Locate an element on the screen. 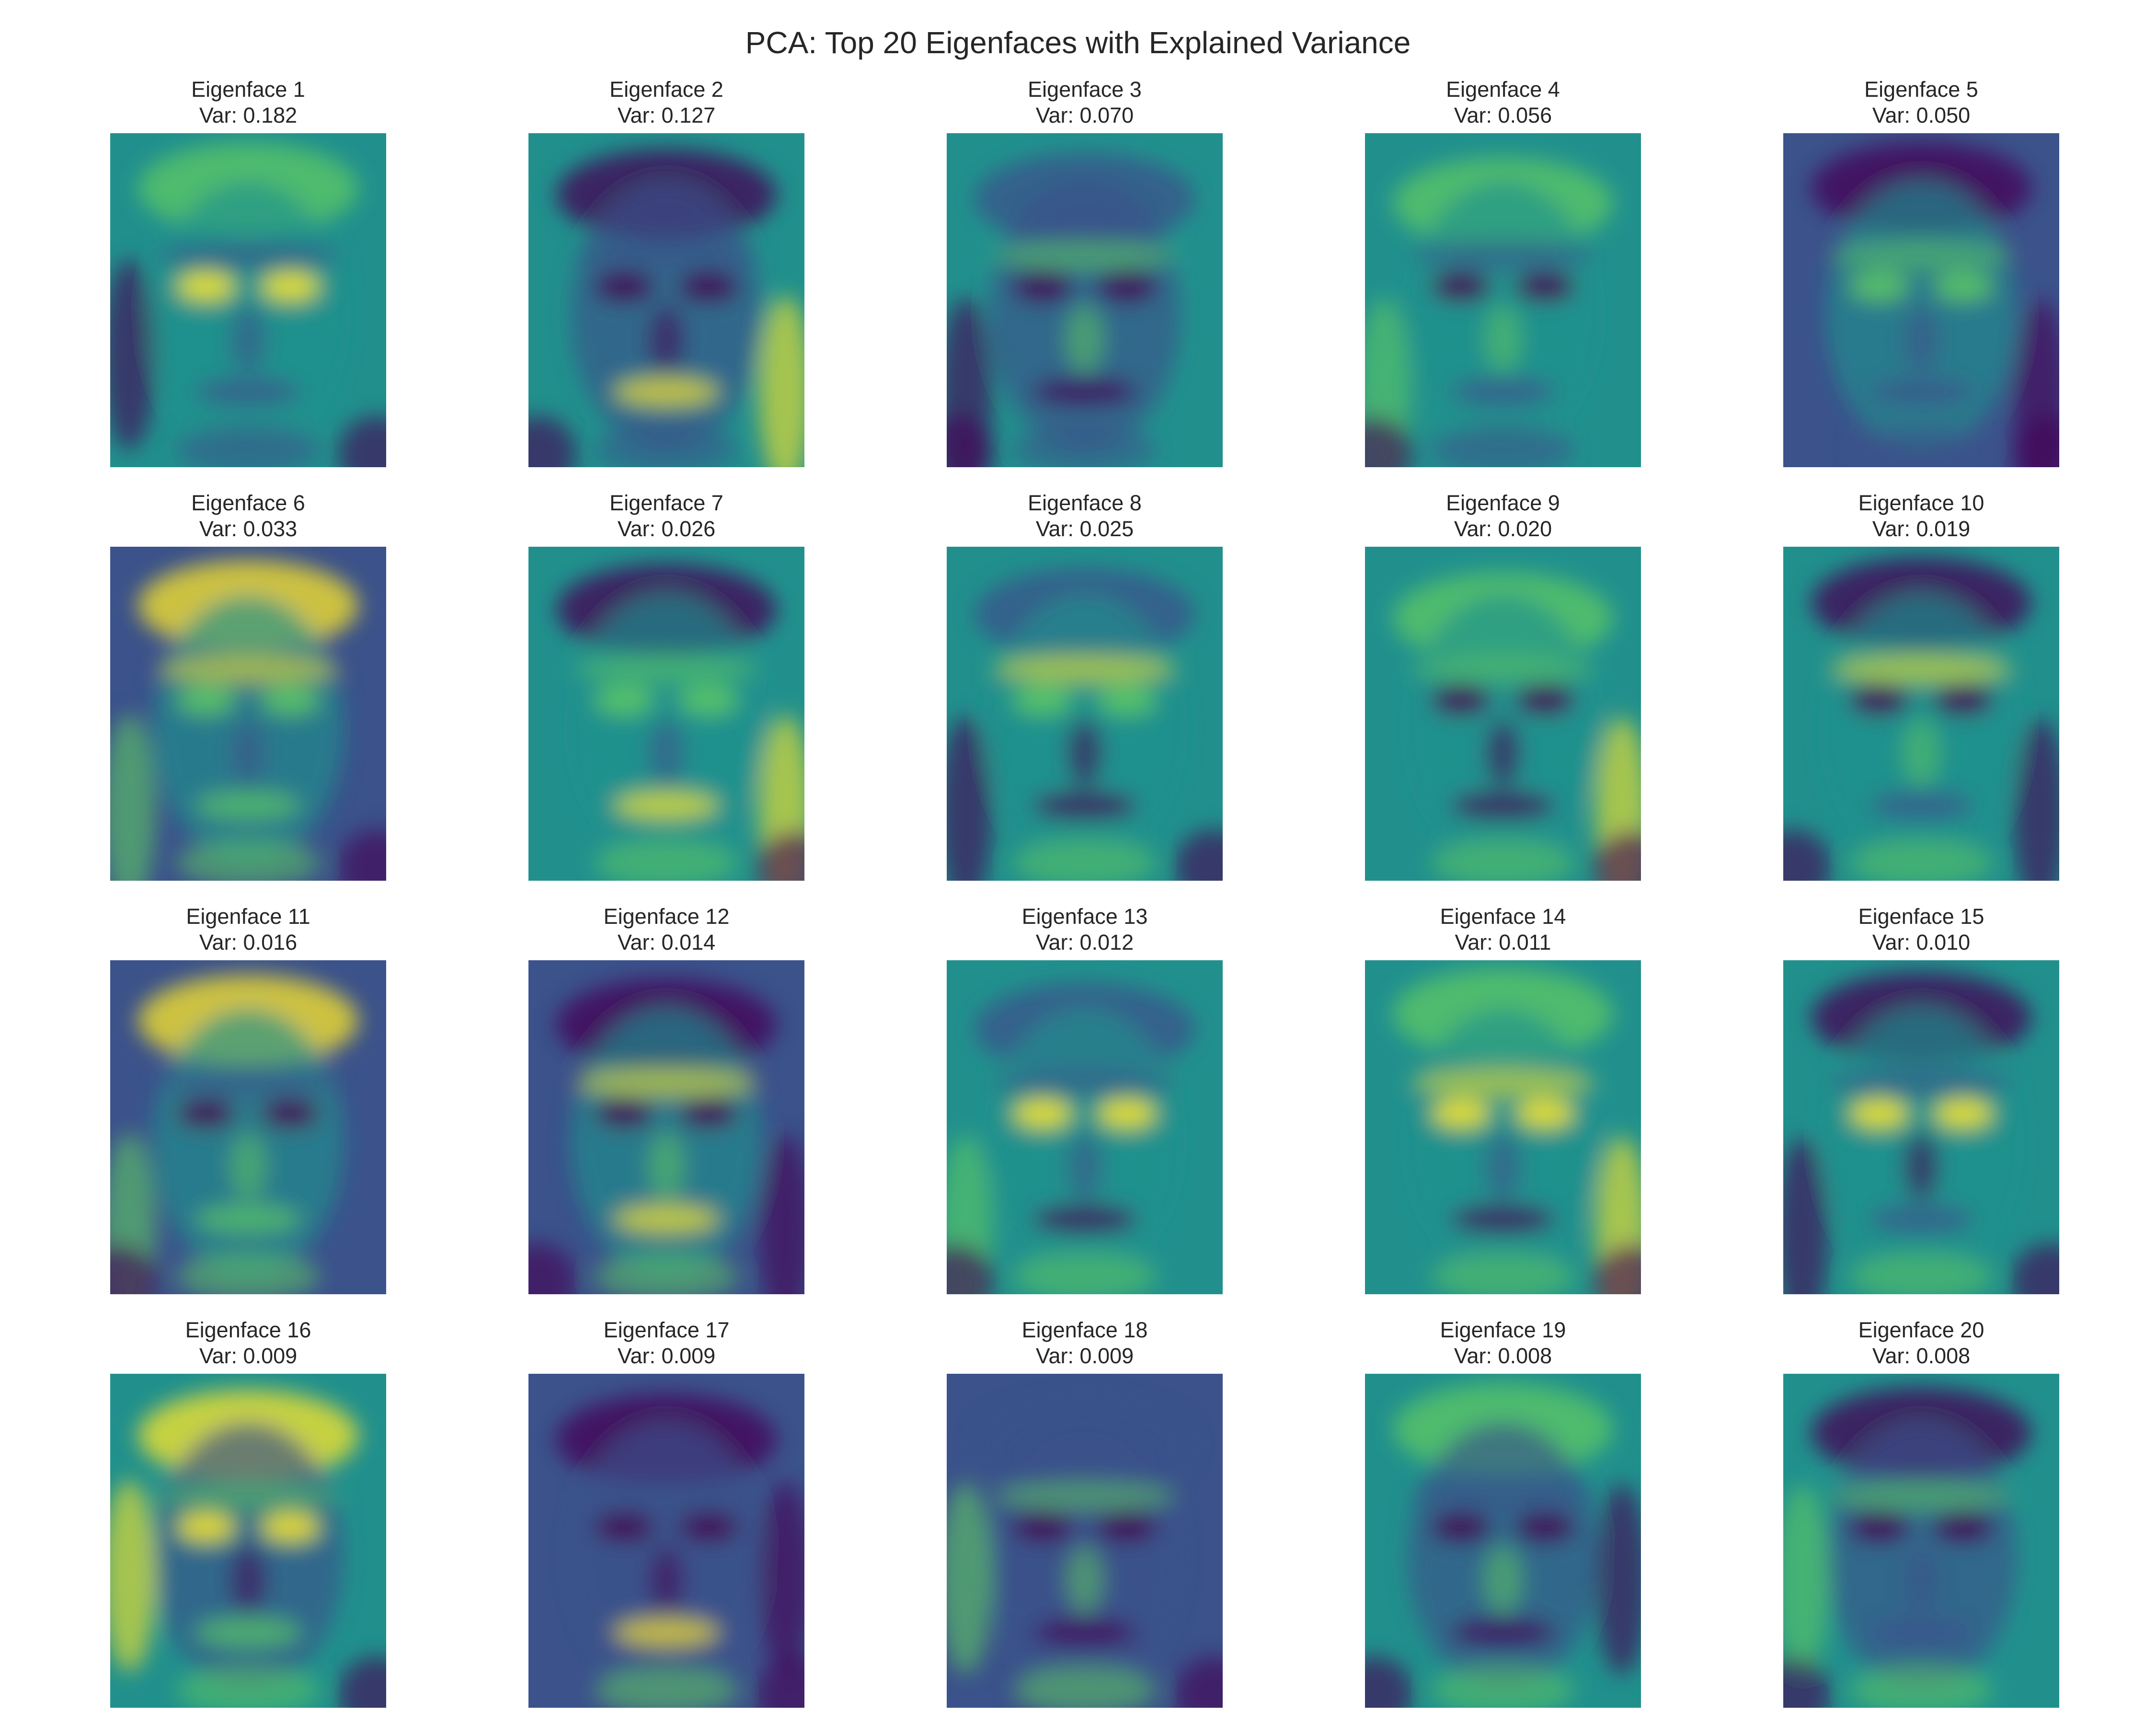  eigenface-name: Eigenface 14 is located at coordinates (1503, 916).